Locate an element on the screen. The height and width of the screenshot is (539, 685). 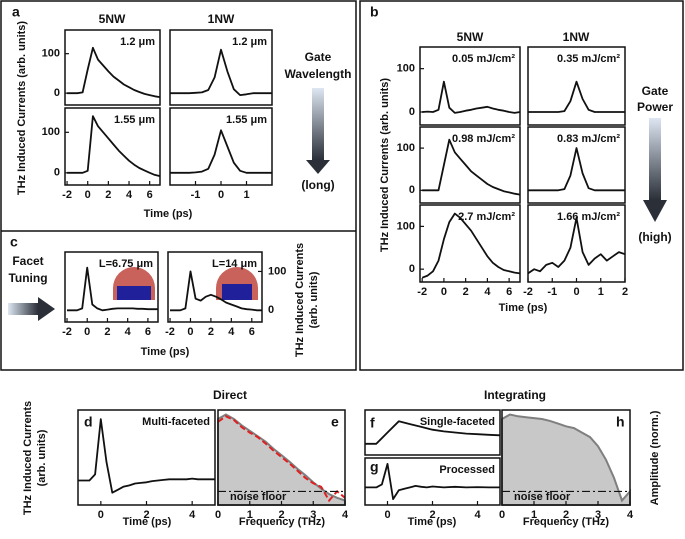
side-label: (high) is located at coordinates (654, 237).